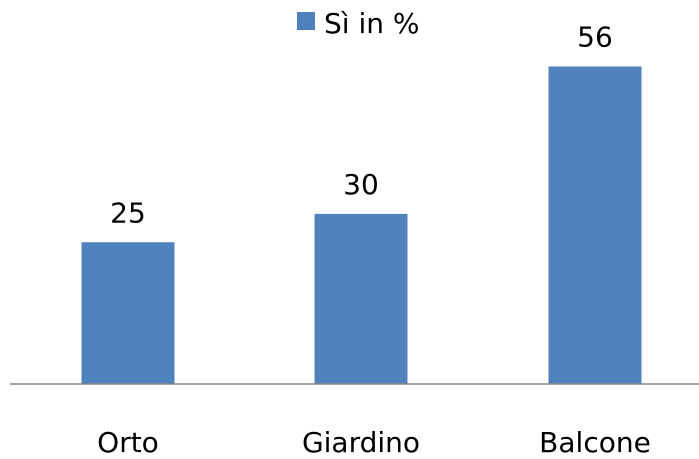 This screenshot has width=699, height=459. I want to click on legend-label: Sì in %, so click(371, 23).